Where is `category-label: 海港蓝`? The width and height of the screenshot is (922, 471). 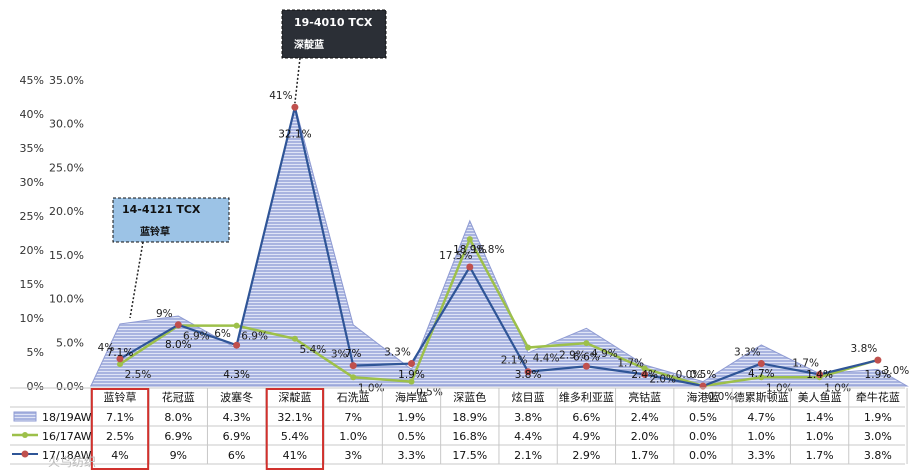
category-label: 海港蓝 is located at coordinates (703, 397).